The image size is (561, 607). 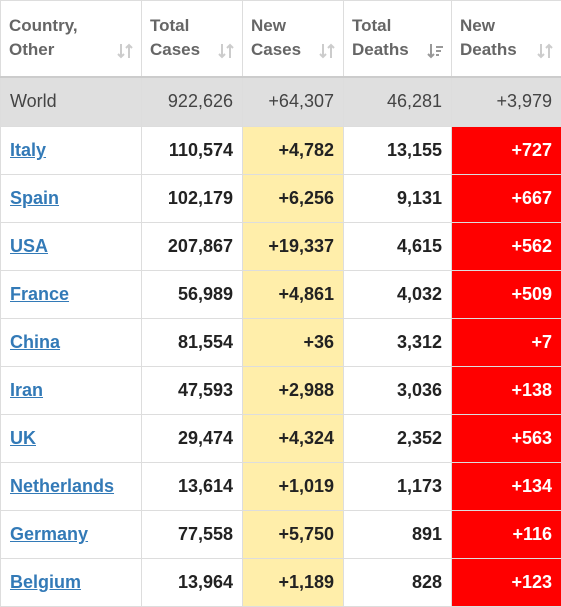 What do you see at coordinates (506, 247) in the screenshot?
I see `new-deaths-cell: +562` at bounding box center [506, 247].